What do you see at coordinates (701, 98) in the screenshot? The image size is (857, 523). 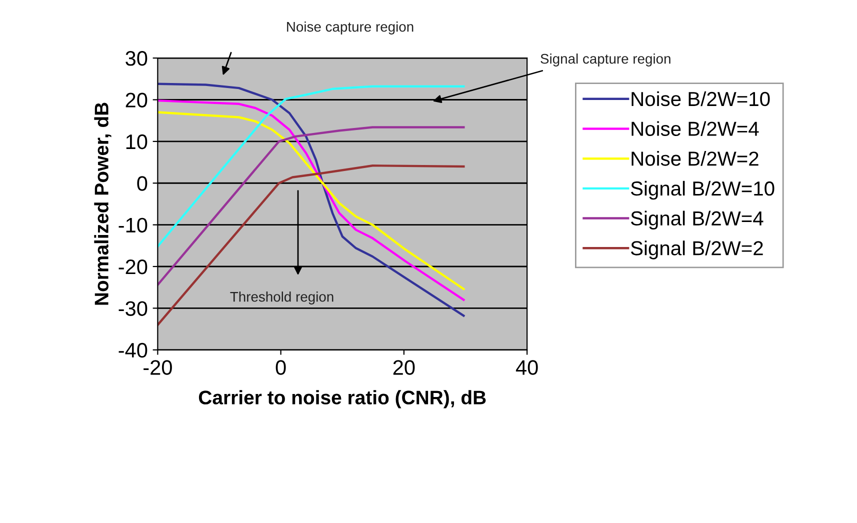 I see `legend-label: Noise B/2W=10` at bounding box center [701, 98].